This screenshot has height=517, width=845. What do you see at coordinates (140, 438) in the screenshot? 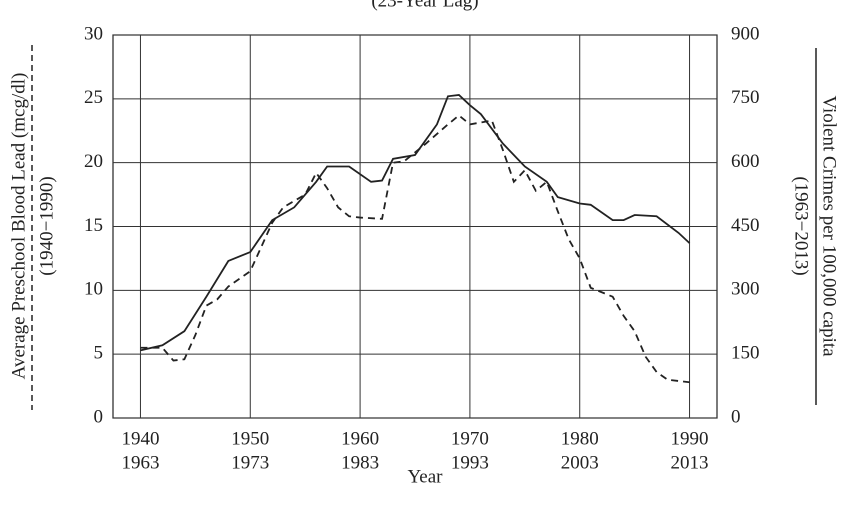
I see `x-tick-label: 1940` at bounding box center [140, 438].